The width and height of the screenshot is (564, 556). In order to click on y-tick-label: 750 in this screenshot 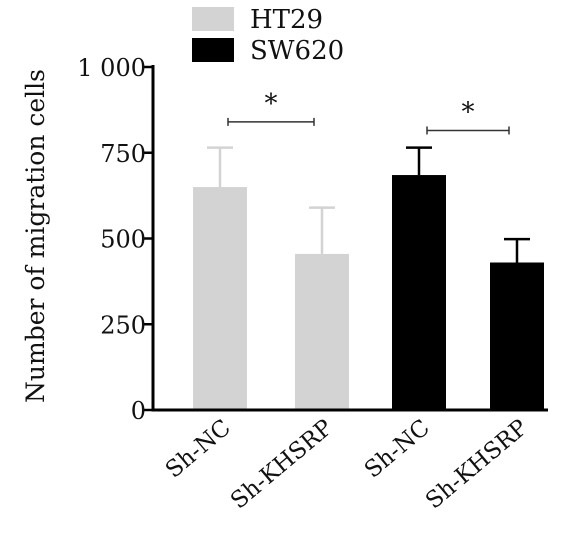, I will do `click(123, 154)`.